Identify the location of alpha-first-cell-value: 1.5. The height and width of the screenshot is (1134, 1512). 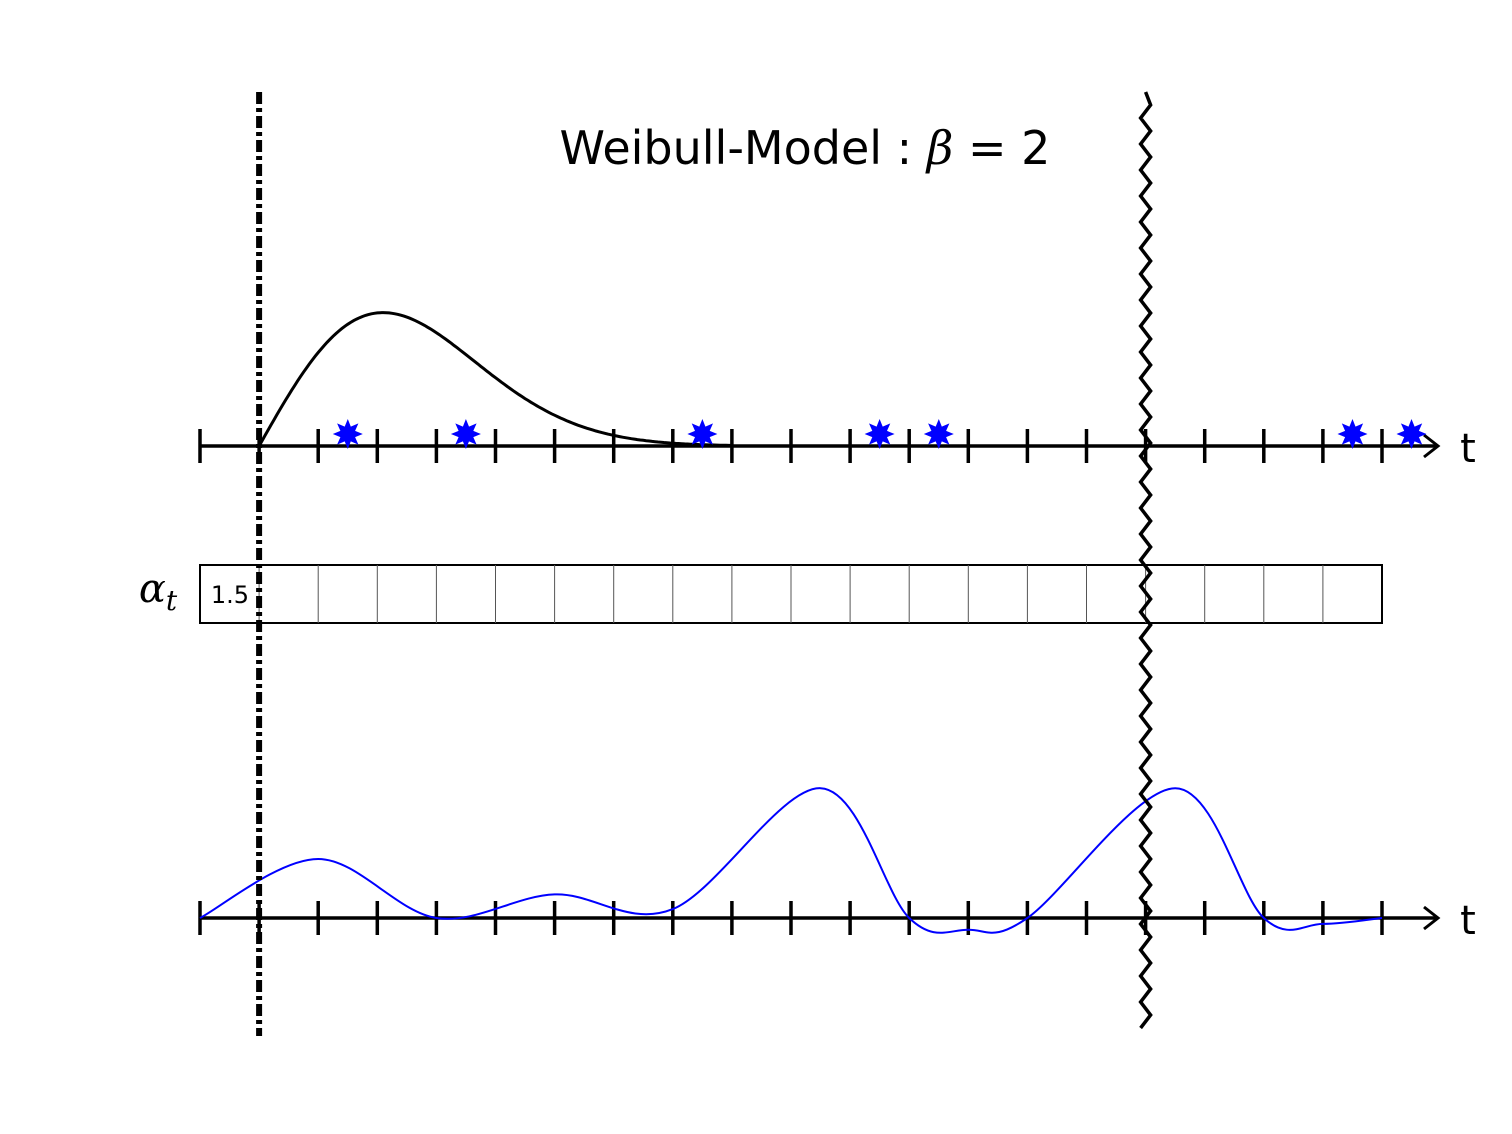
(230, 595).